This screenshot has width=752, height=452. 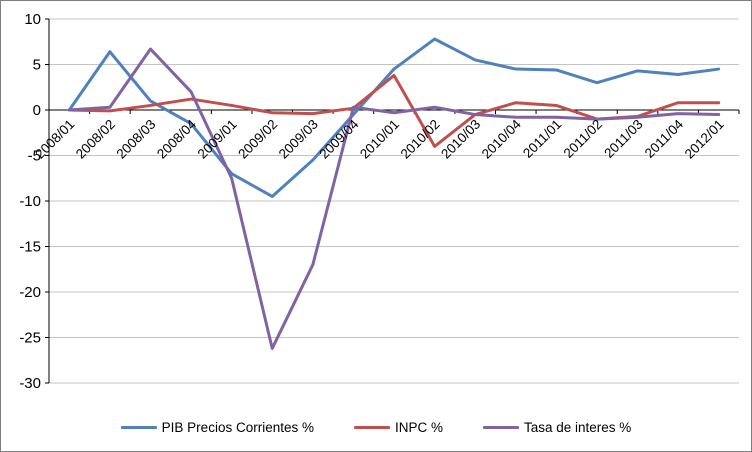 I want to click on legend-label-tasa: Tasa de interes %, so click(x=578, y=427).